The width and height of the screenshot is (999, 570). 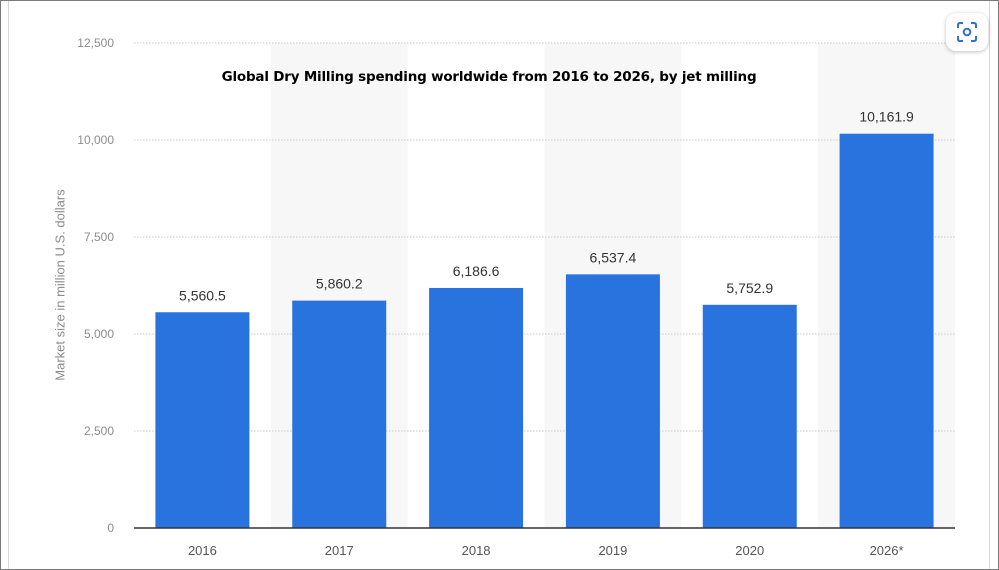 I want to click on y-tick-label: 2,500, so click(x=99, y=431).